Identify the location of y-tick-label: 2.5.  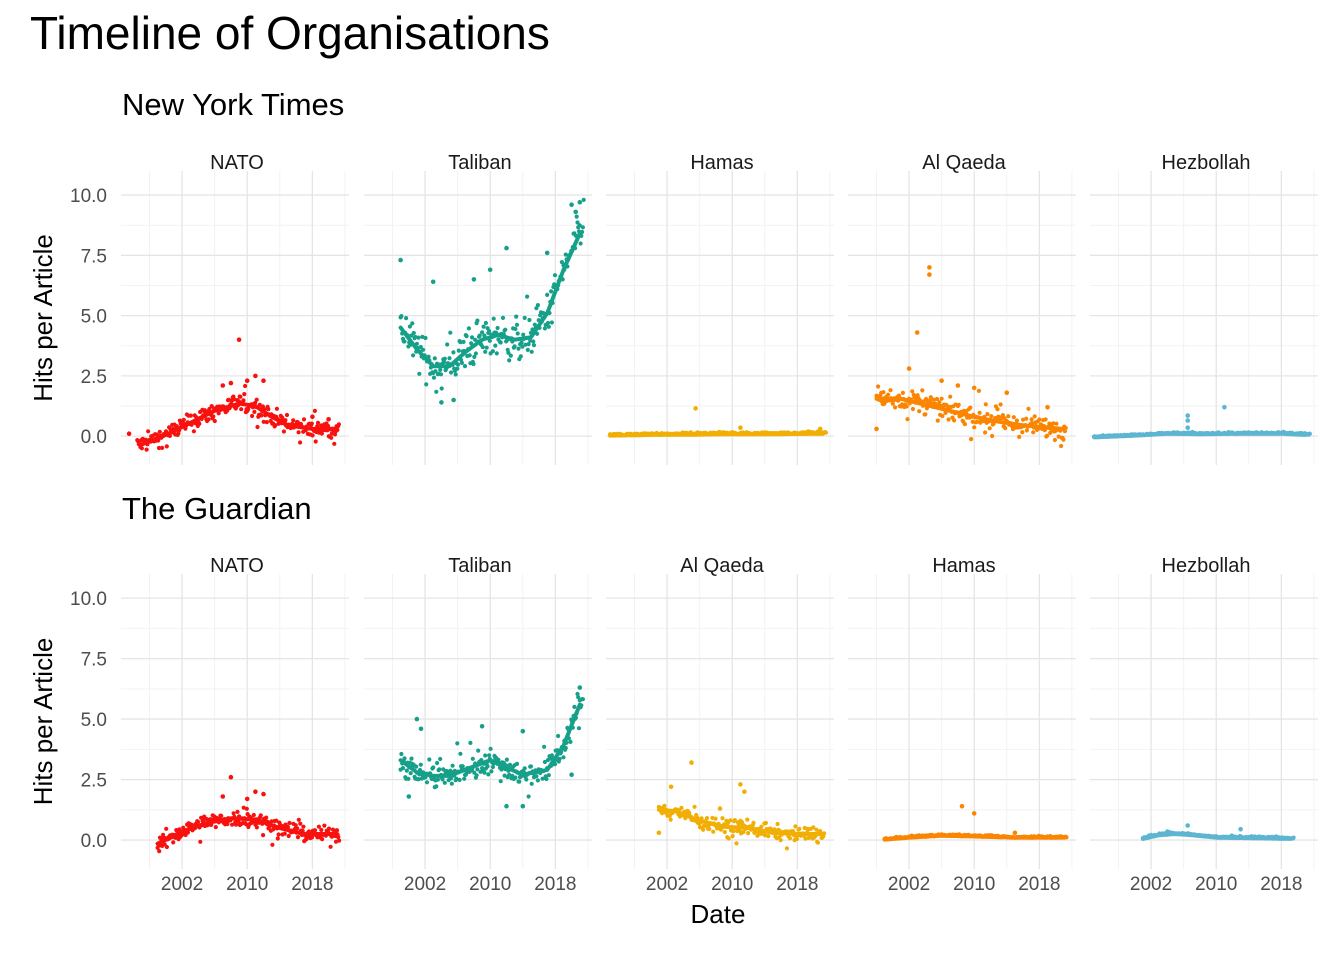
(94, 781).